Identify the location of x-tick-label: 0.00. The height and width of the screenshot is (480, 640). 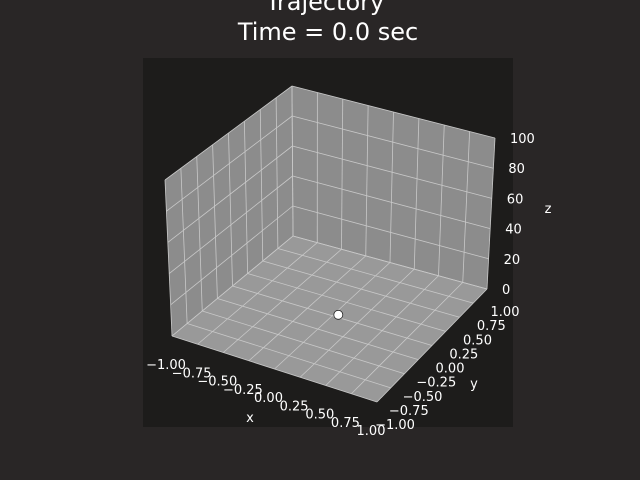
(268, 398).